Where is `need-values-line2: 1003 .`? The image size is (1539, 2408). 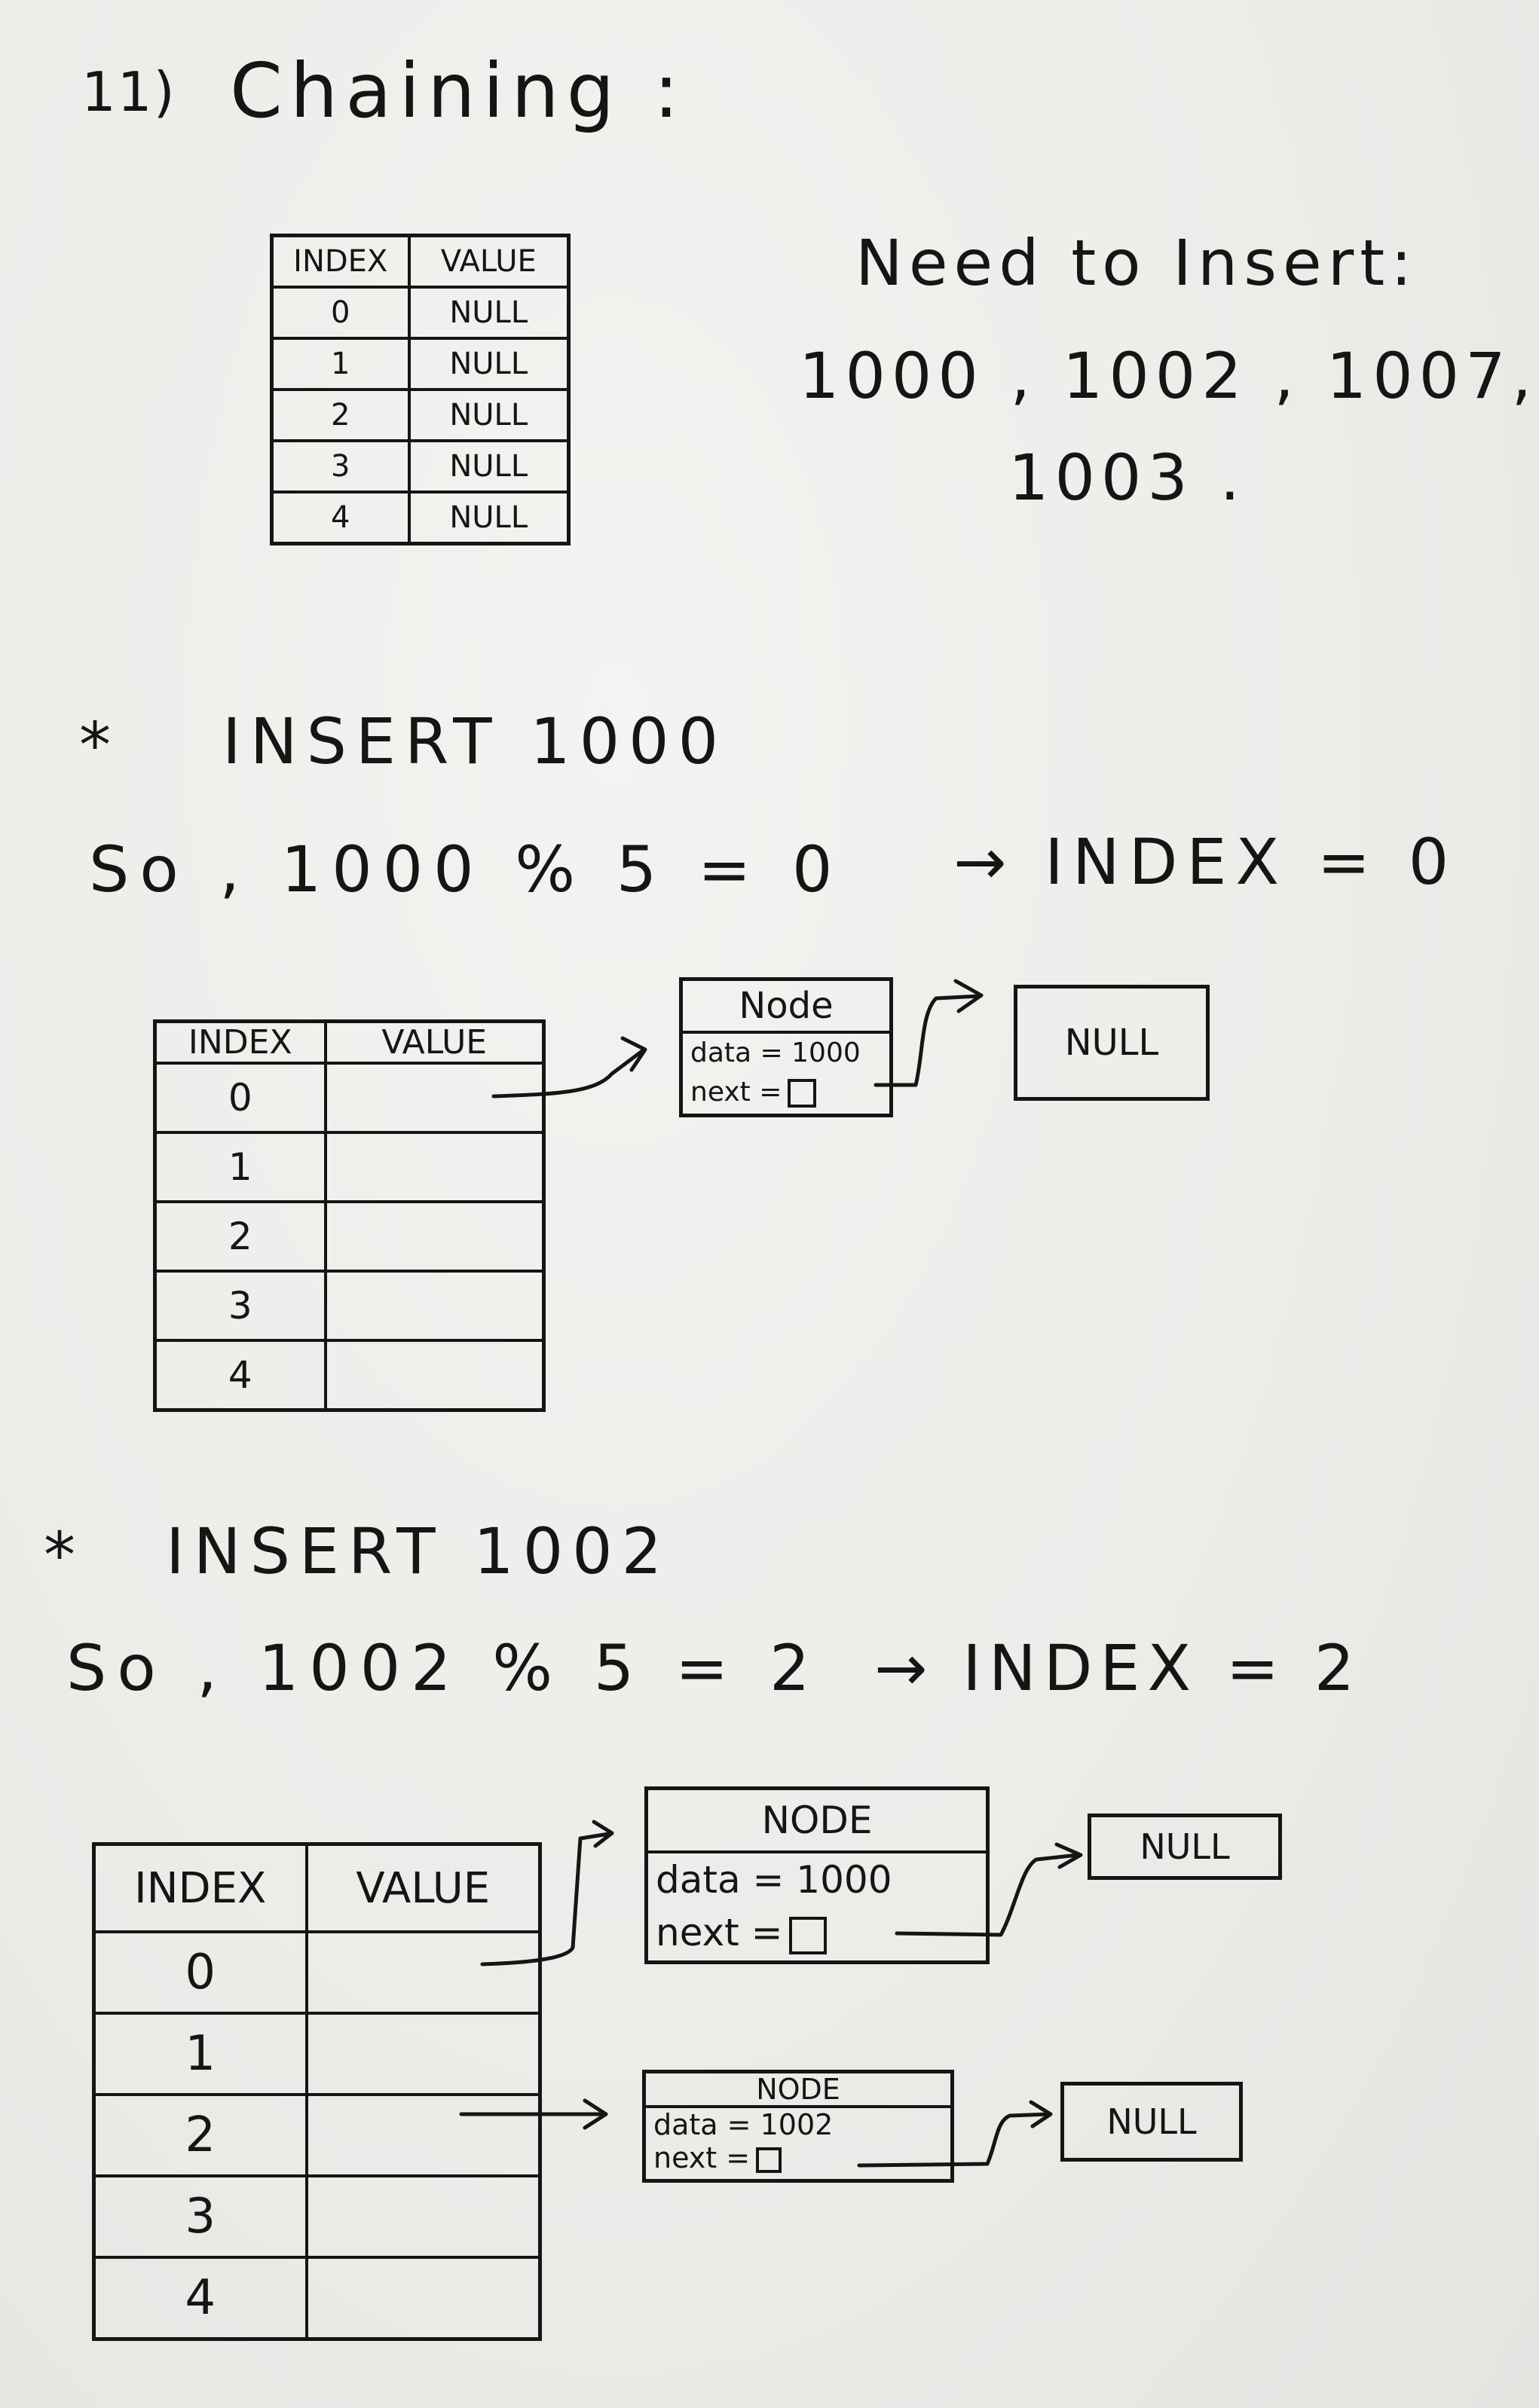
need-values-line2: 1003 . is located at coordinates (1127, 478).